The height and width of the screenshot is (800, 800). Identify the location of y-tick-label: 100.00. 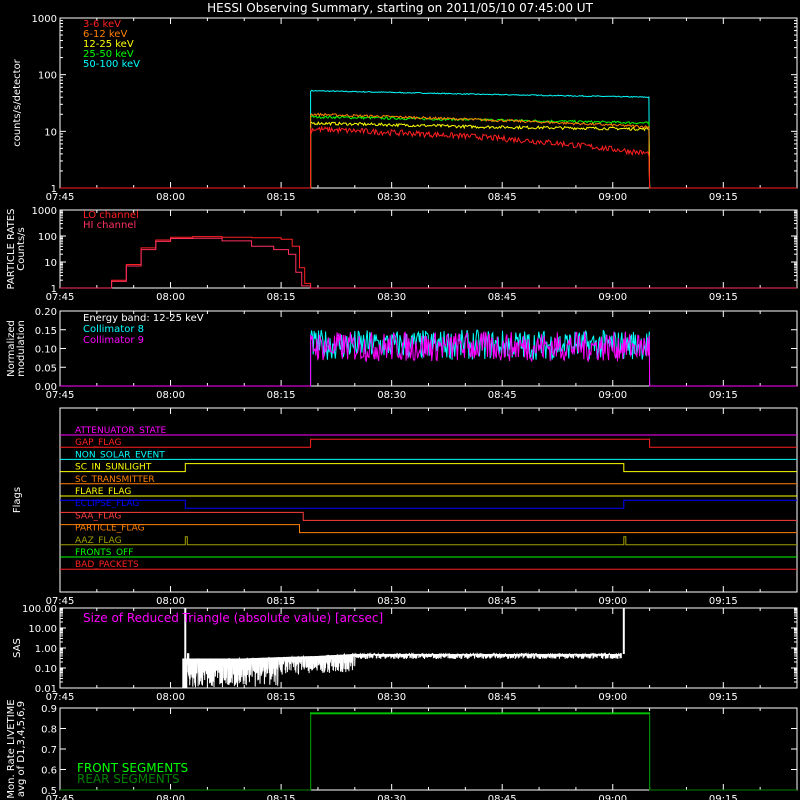
(39, 609).